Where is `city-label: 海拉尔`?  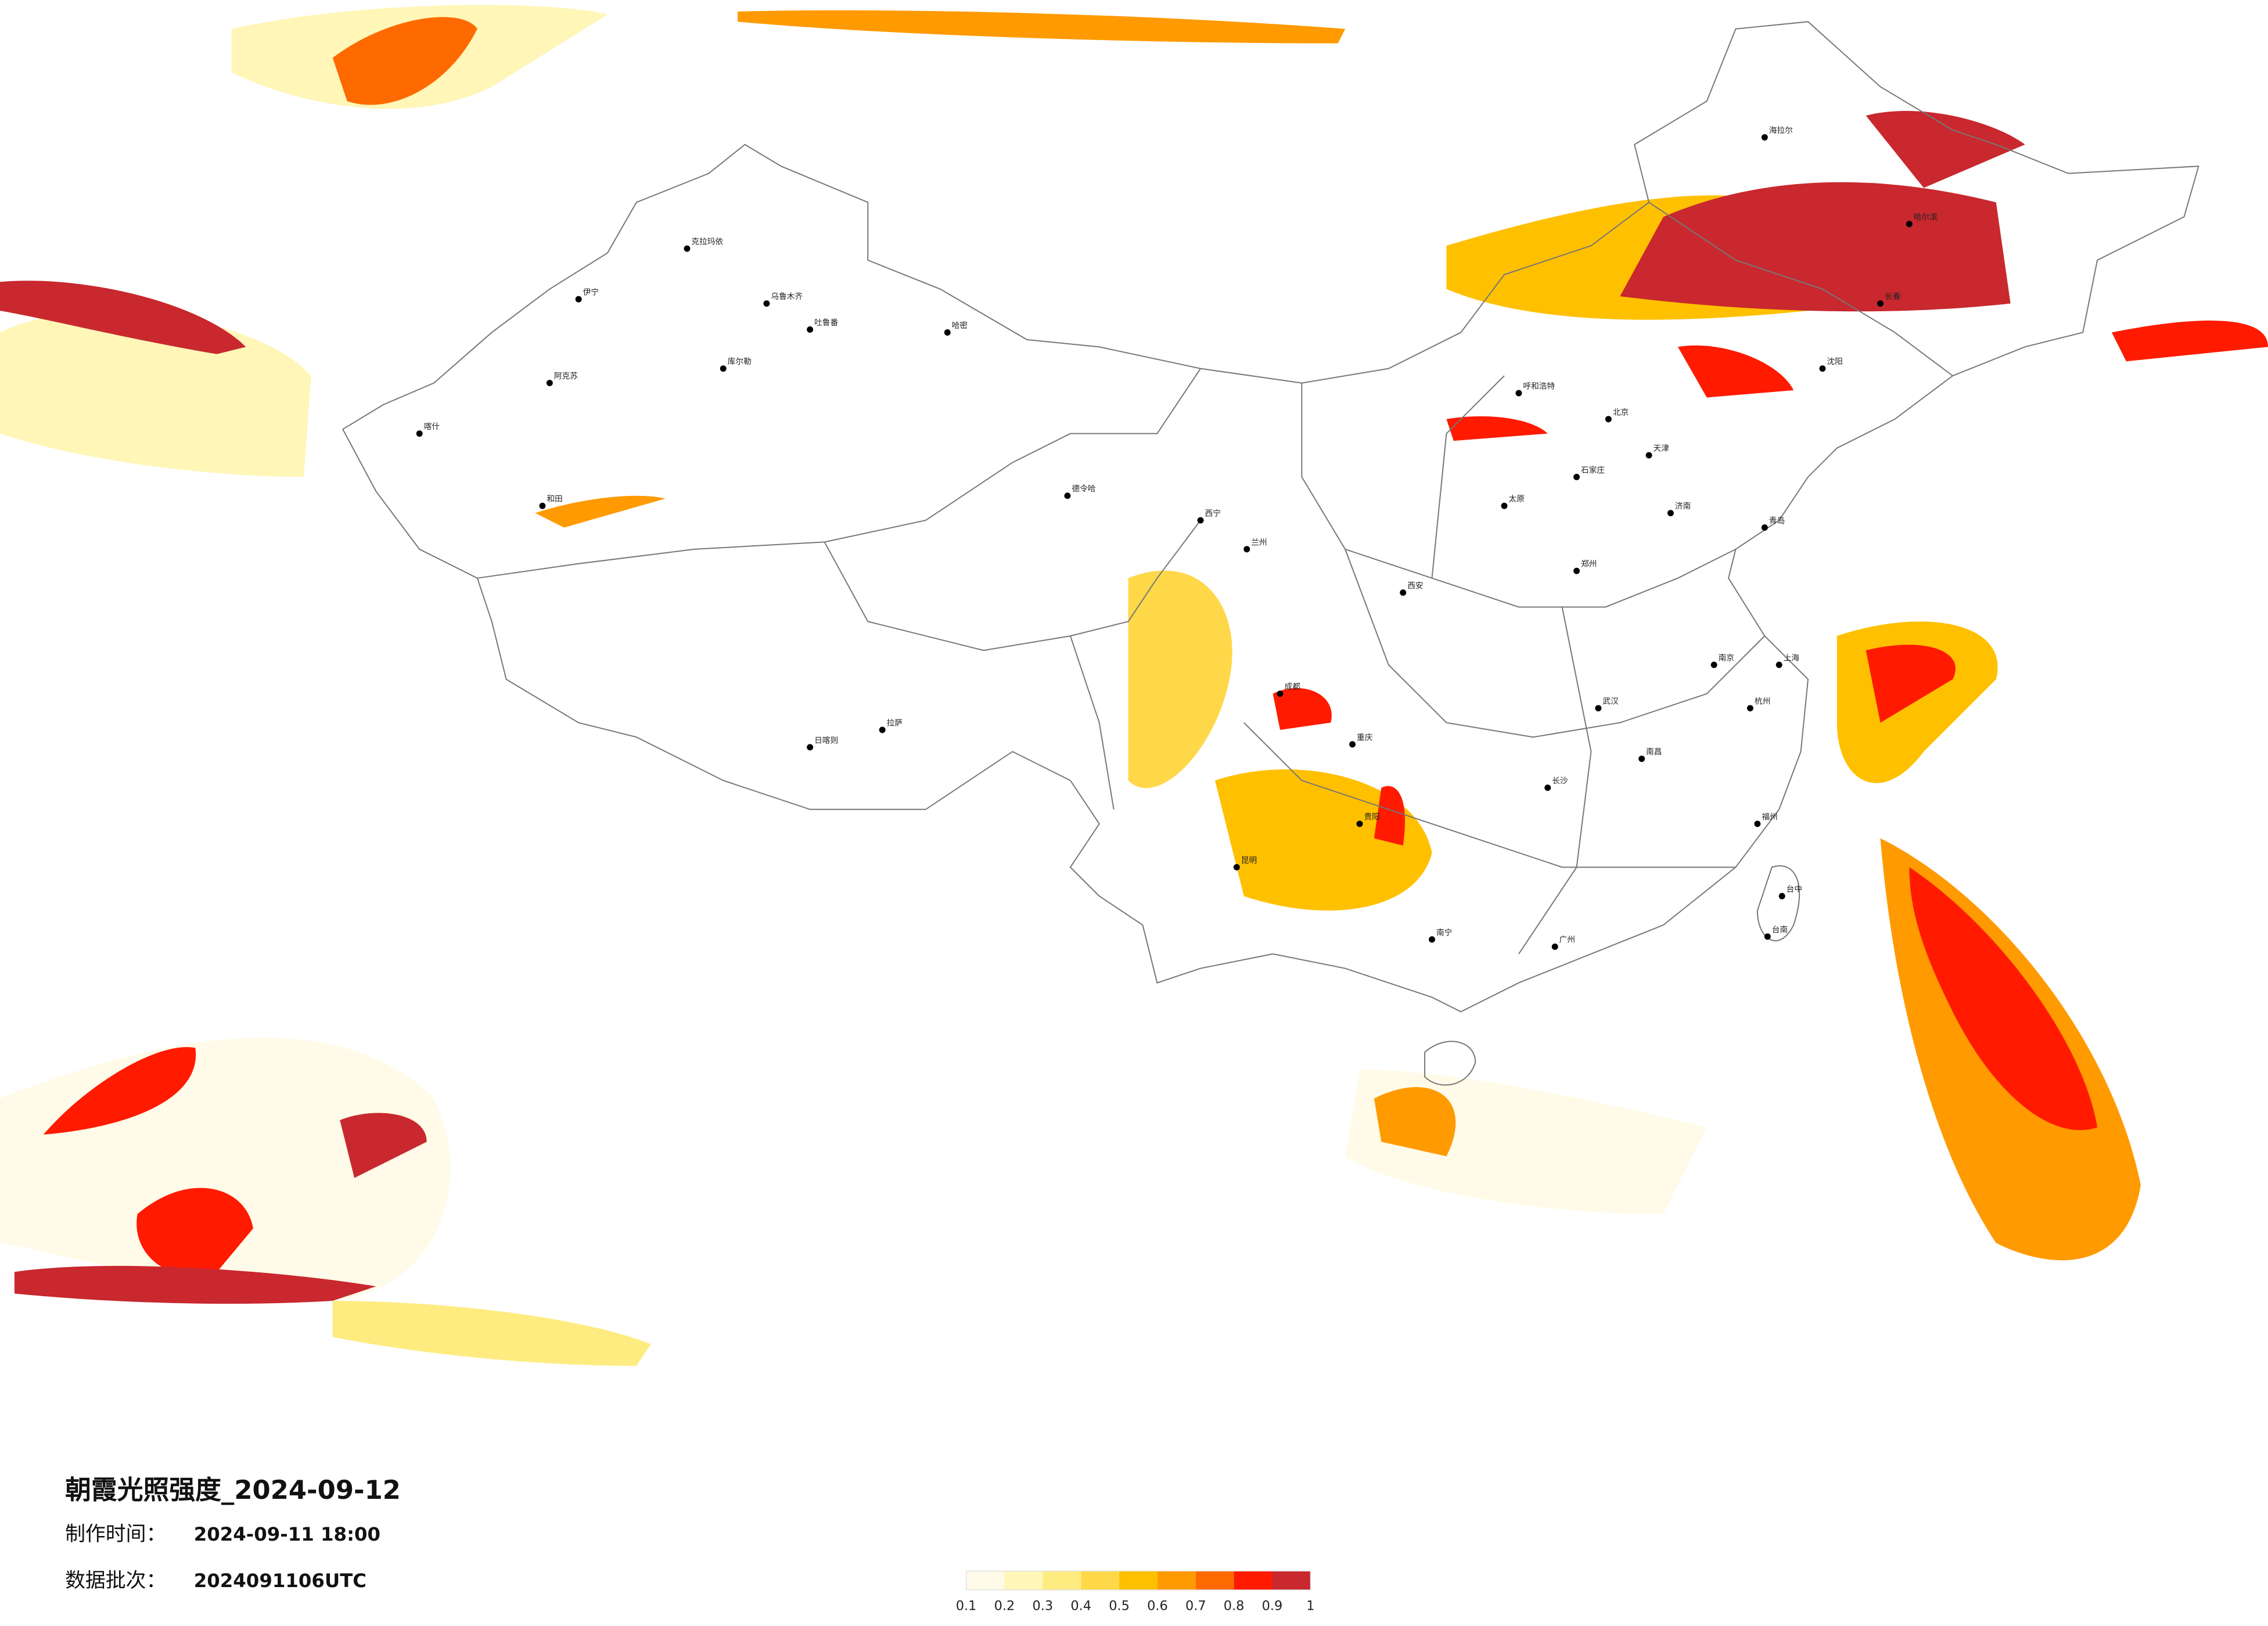 city-label: 海拉尔 is located at coordinates (1781, 130).